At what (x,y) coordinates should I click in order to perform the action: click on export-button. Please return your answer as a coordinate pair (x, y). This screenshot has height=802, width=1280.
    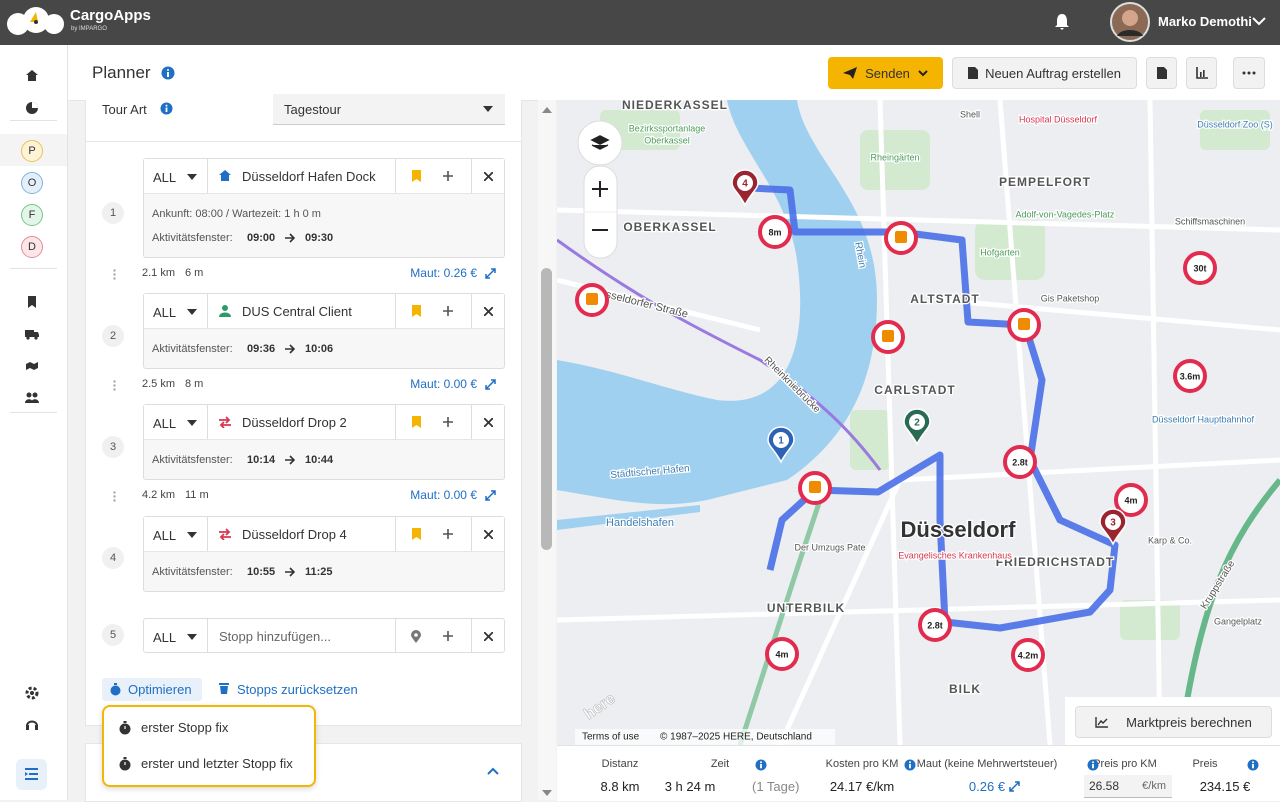
    Looking at the image, I should click on (1161, 73).